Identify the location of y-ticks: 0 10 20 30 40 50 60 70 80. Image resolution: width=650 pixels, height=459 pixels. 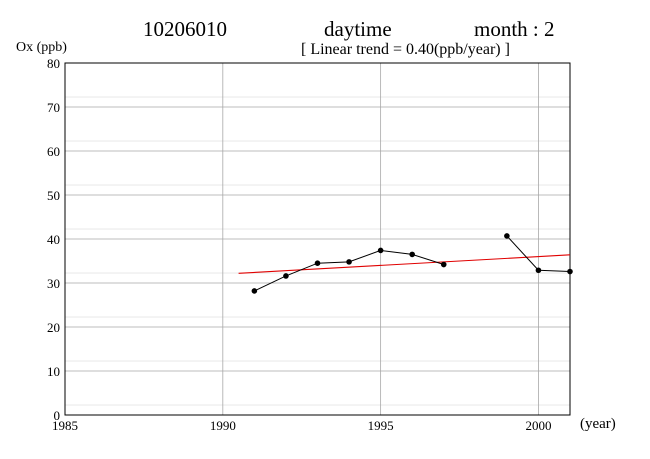
(53, 239).